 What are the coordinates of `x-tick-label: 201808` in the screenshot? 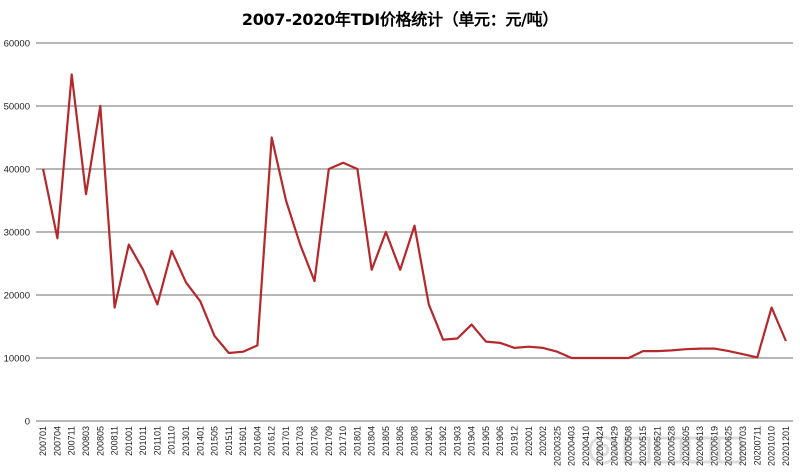 It's located at (415, 441).